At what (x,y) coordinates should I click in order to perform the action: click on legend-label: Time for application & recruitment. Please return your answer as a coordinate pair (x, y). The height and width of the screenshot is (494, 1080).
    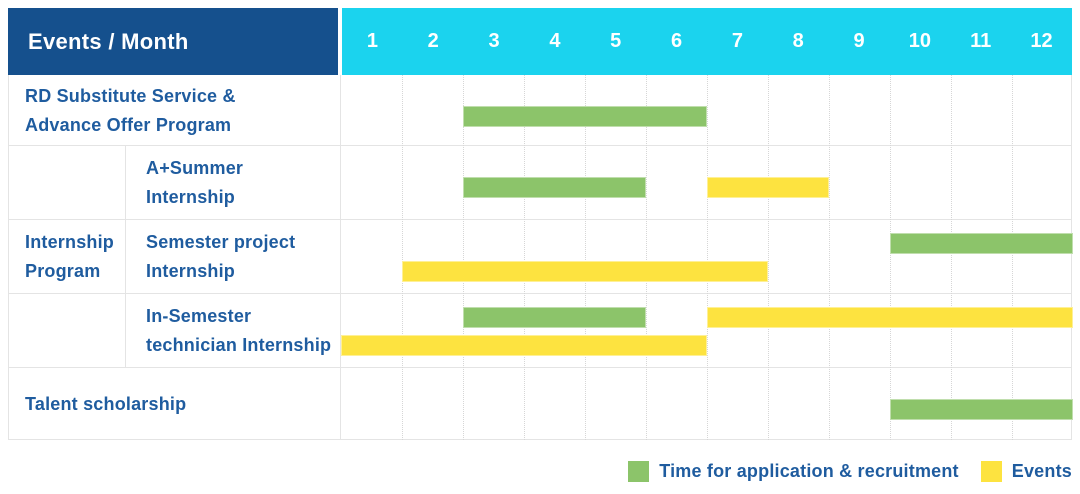
    Looking at the image, I should click on (809, 470).